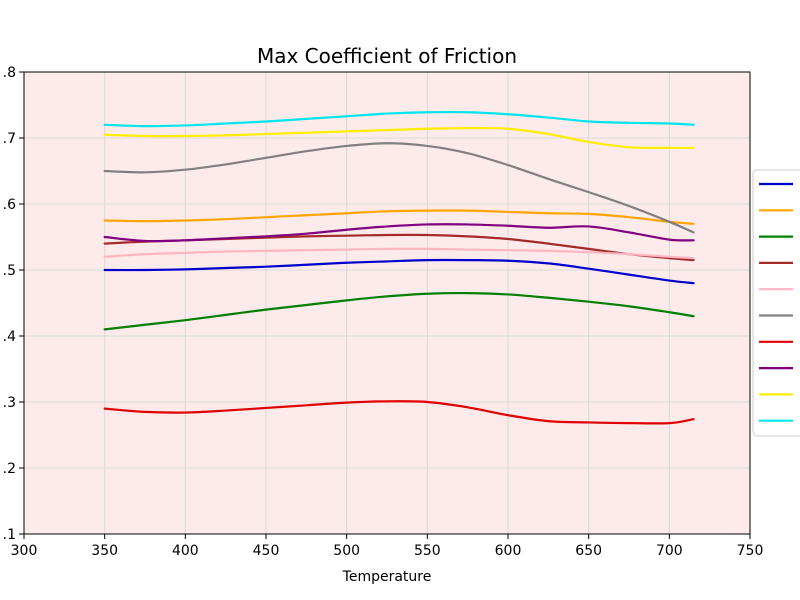 This screenshot has width=800, height=600. Describe the element at coordinates (9, 271) in the screenshot. I see `y-tick-label: .5` at that location.